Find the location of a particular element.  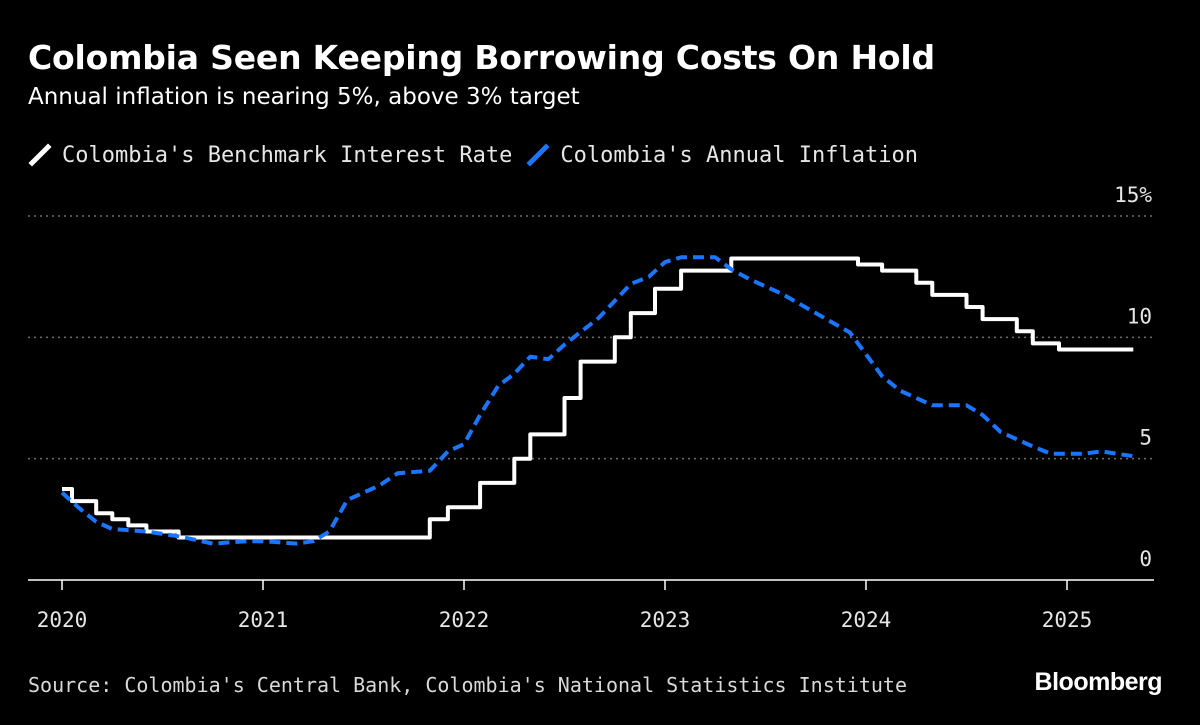

legend-item-interest-rate: Colombia's Benchmark Interest Rate is located at coordinates (270, 155).